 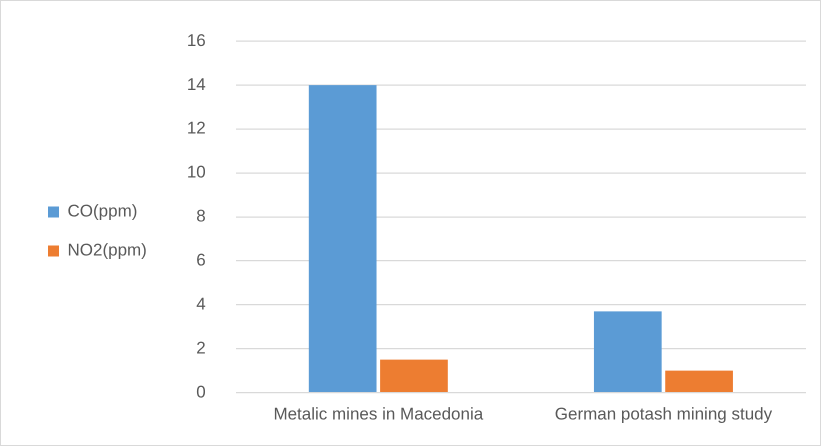 I want to click on x-tick-label: German potash mining study, so click(x=663, y=414).